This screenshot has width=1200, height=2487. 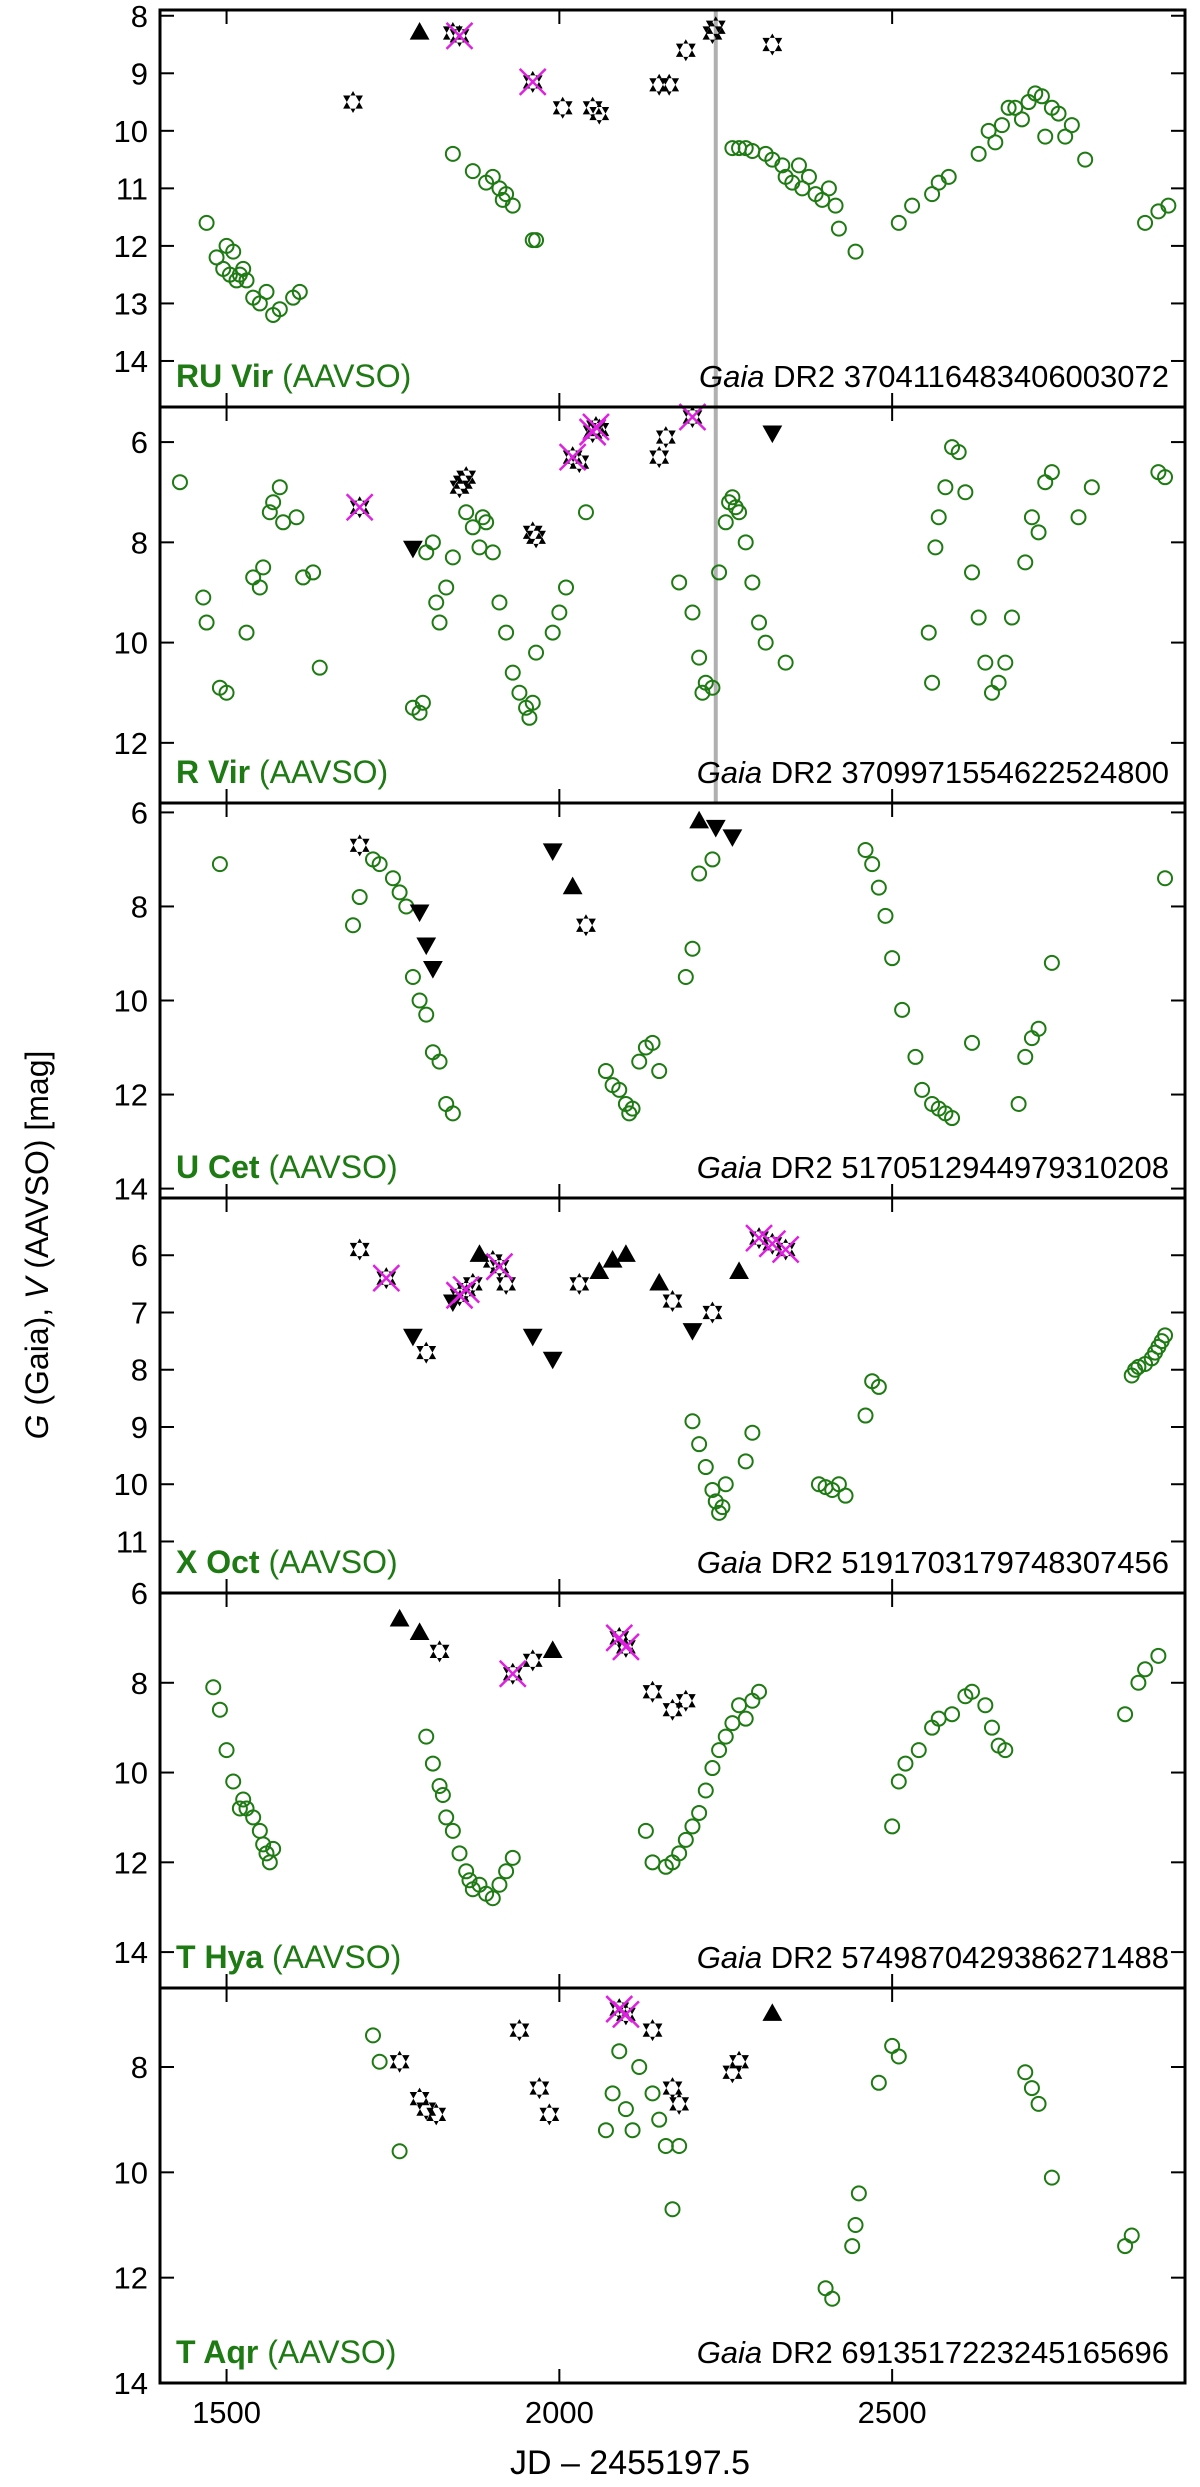 I want to click on y-tick-label: 12, so click(x=131, y=2278).